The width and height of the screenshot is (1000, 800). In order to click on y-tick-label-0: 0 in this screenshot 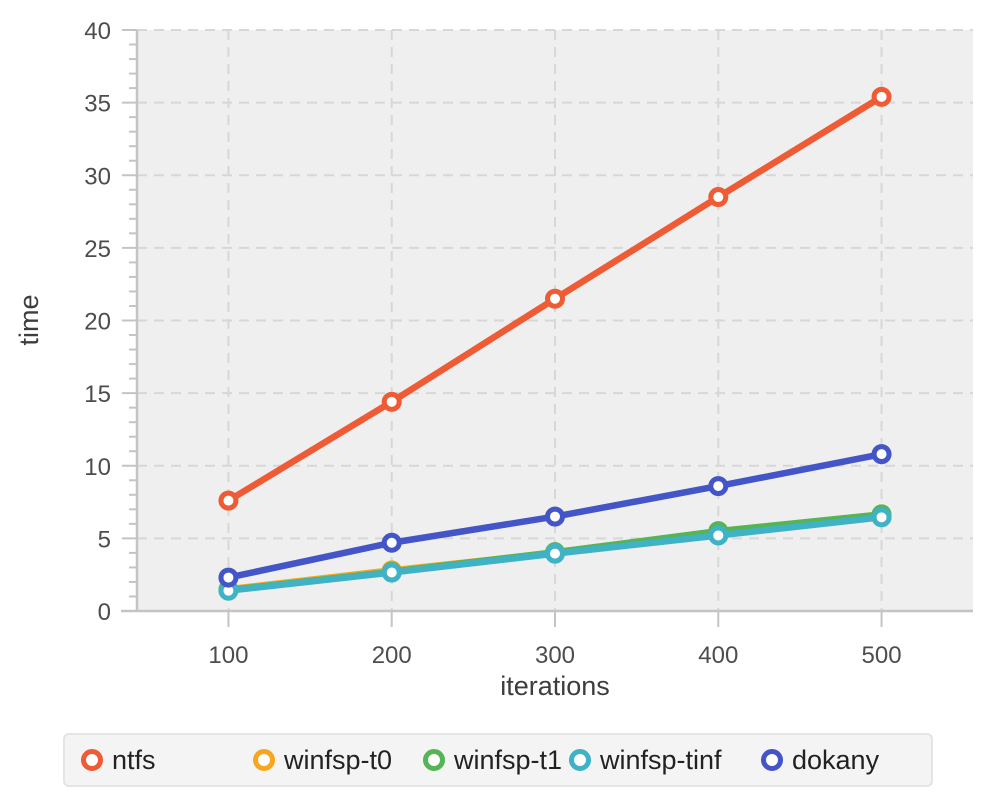, I will do `click(104, 612)`.